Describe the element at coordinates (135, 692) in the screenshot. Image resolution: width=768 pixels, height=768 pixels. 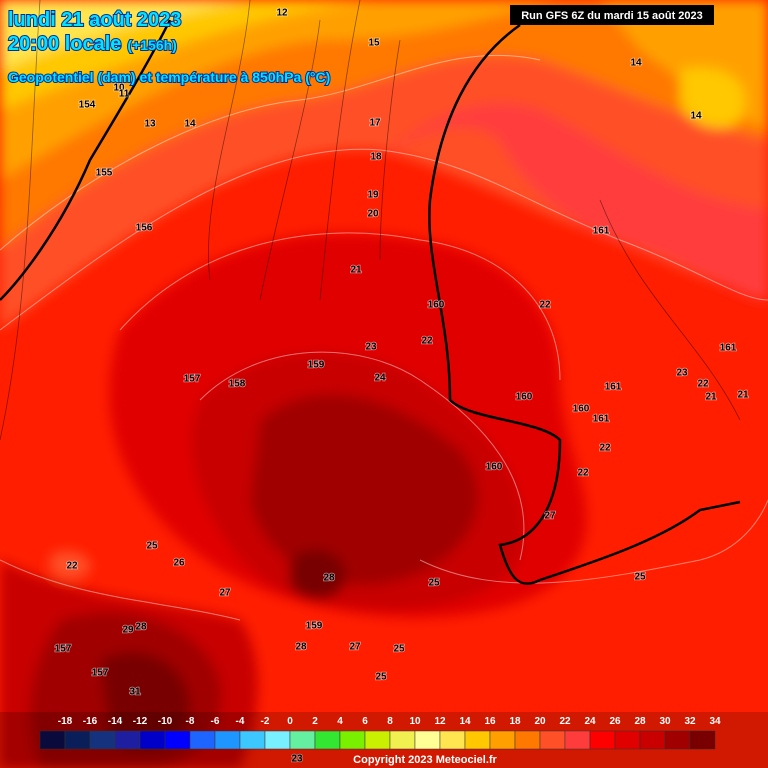
I see `contour-label: 31` at that location.